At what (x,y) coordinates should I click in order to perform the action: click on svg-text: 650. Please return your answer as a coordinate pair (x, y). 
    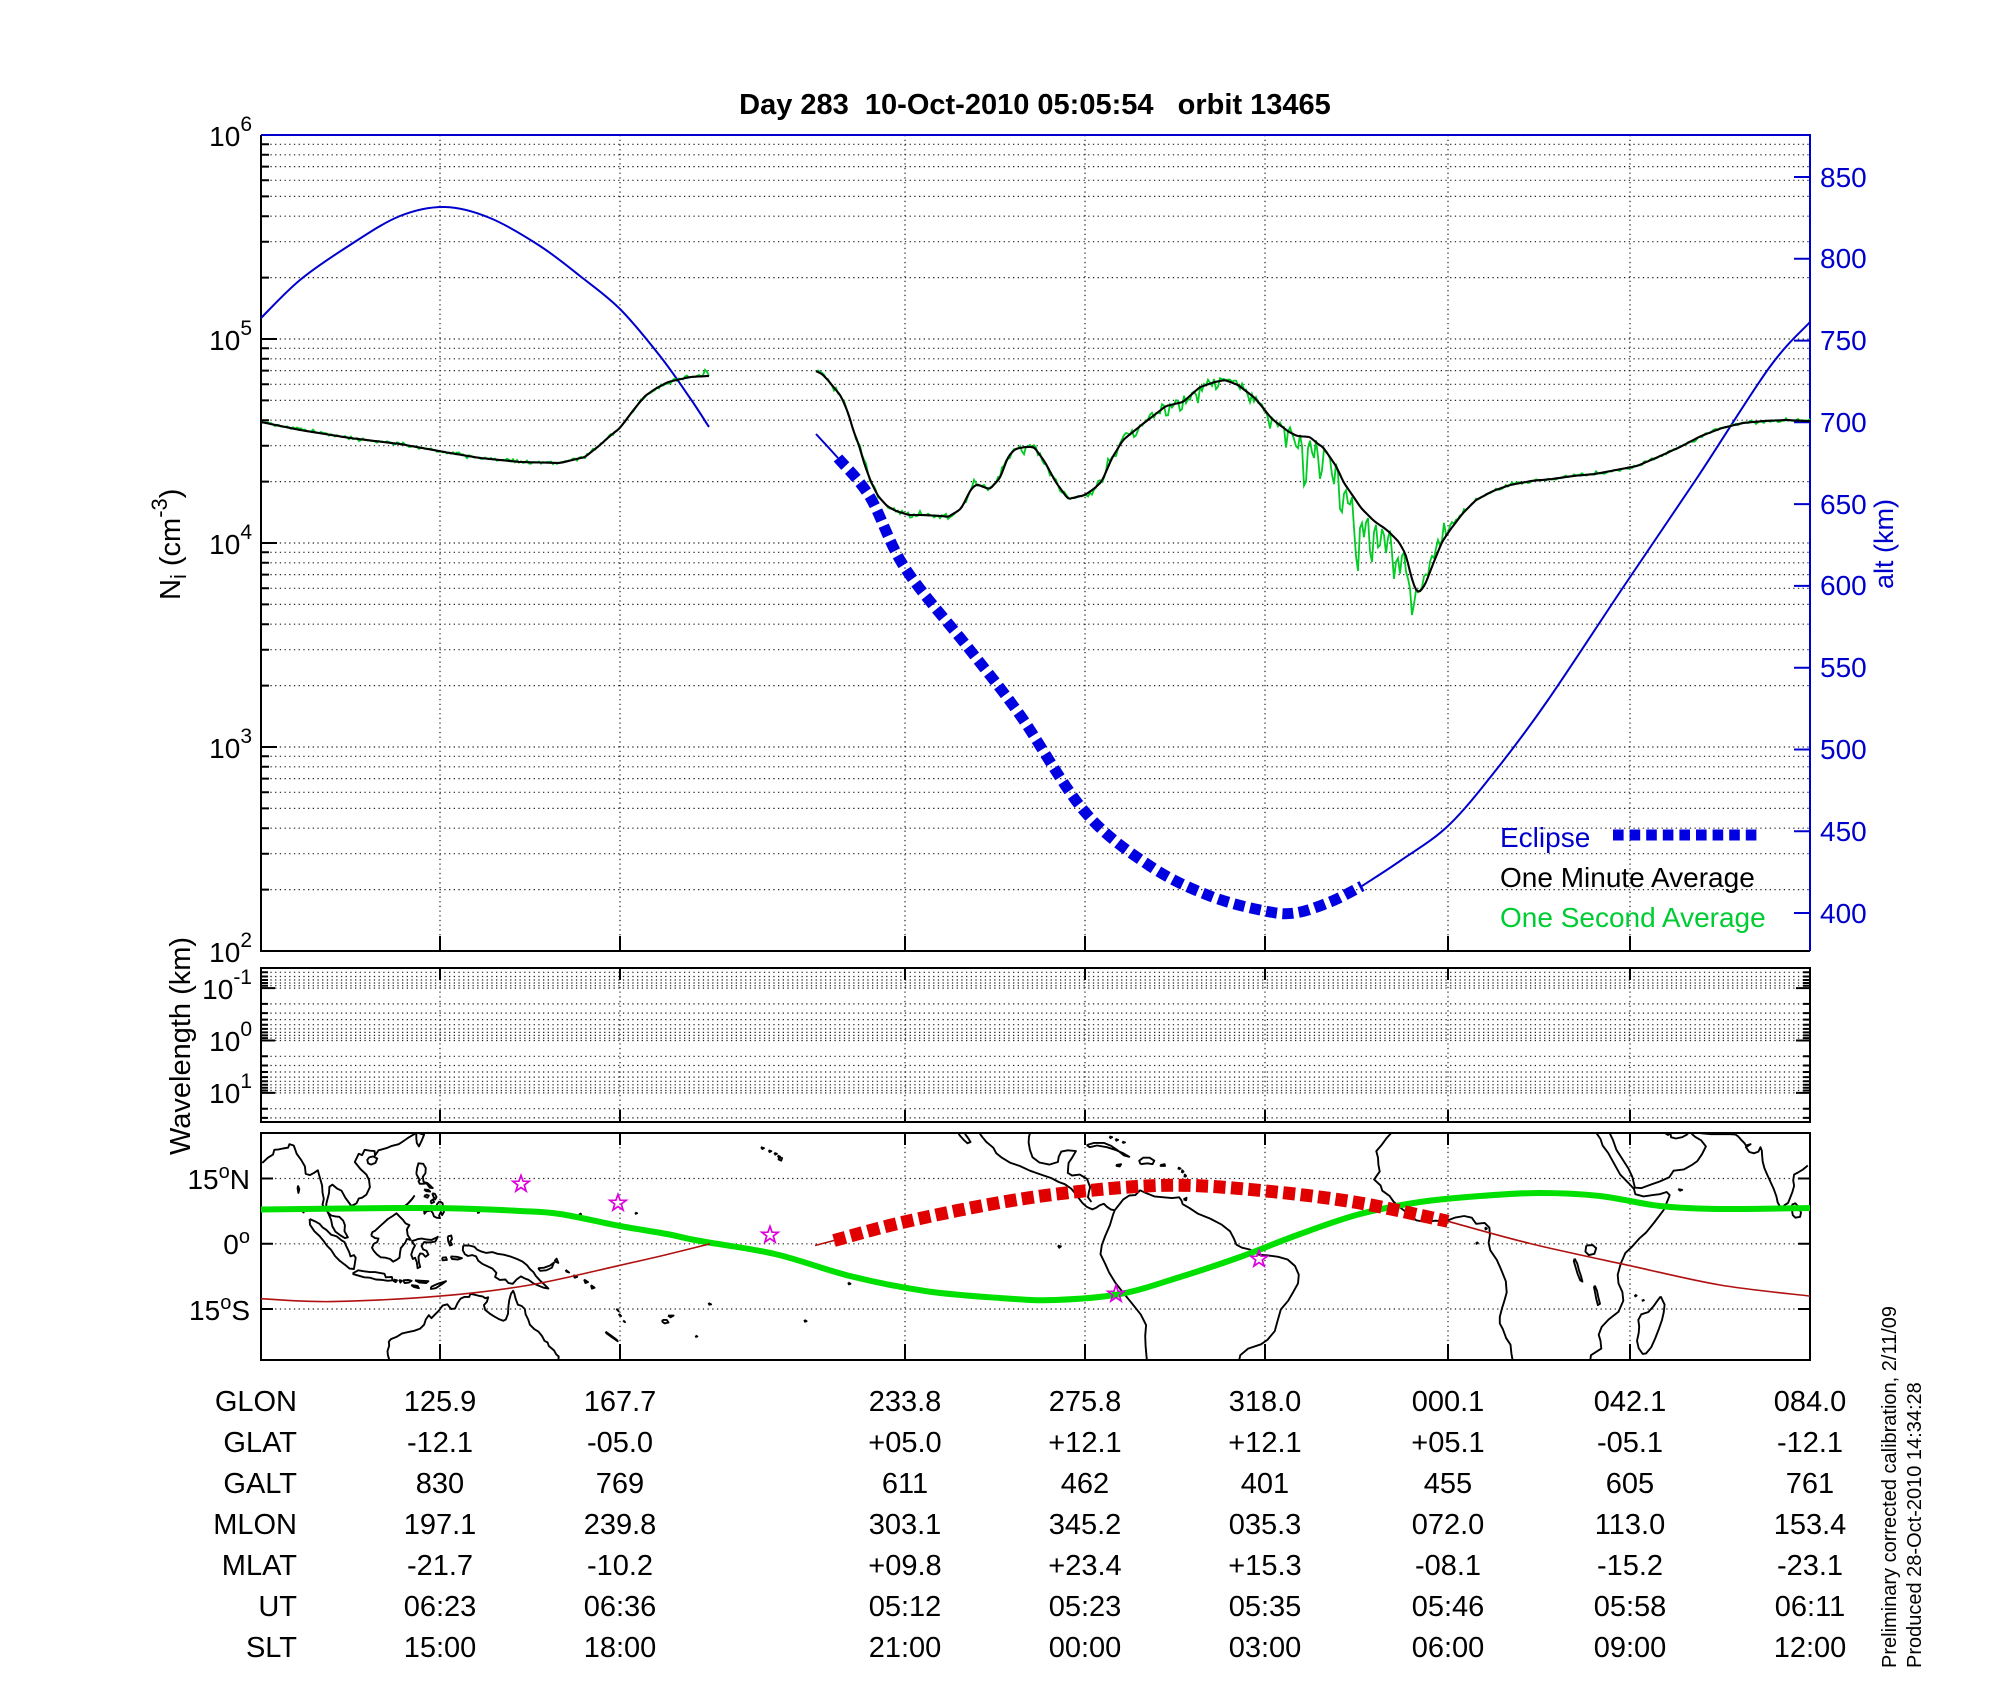
    Looking at the image, I should click on (1843, 504).